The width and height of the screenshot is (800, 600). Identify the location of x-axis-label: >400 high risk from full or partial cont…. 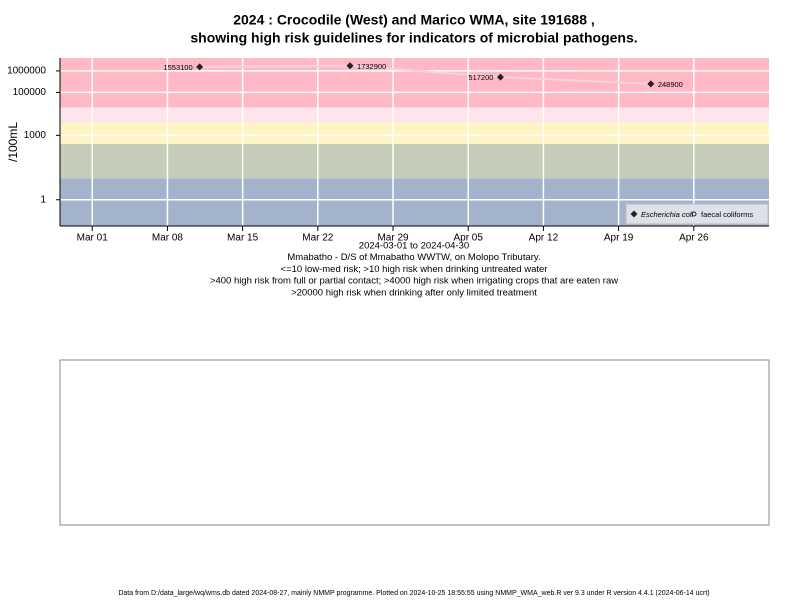
(414, 281).